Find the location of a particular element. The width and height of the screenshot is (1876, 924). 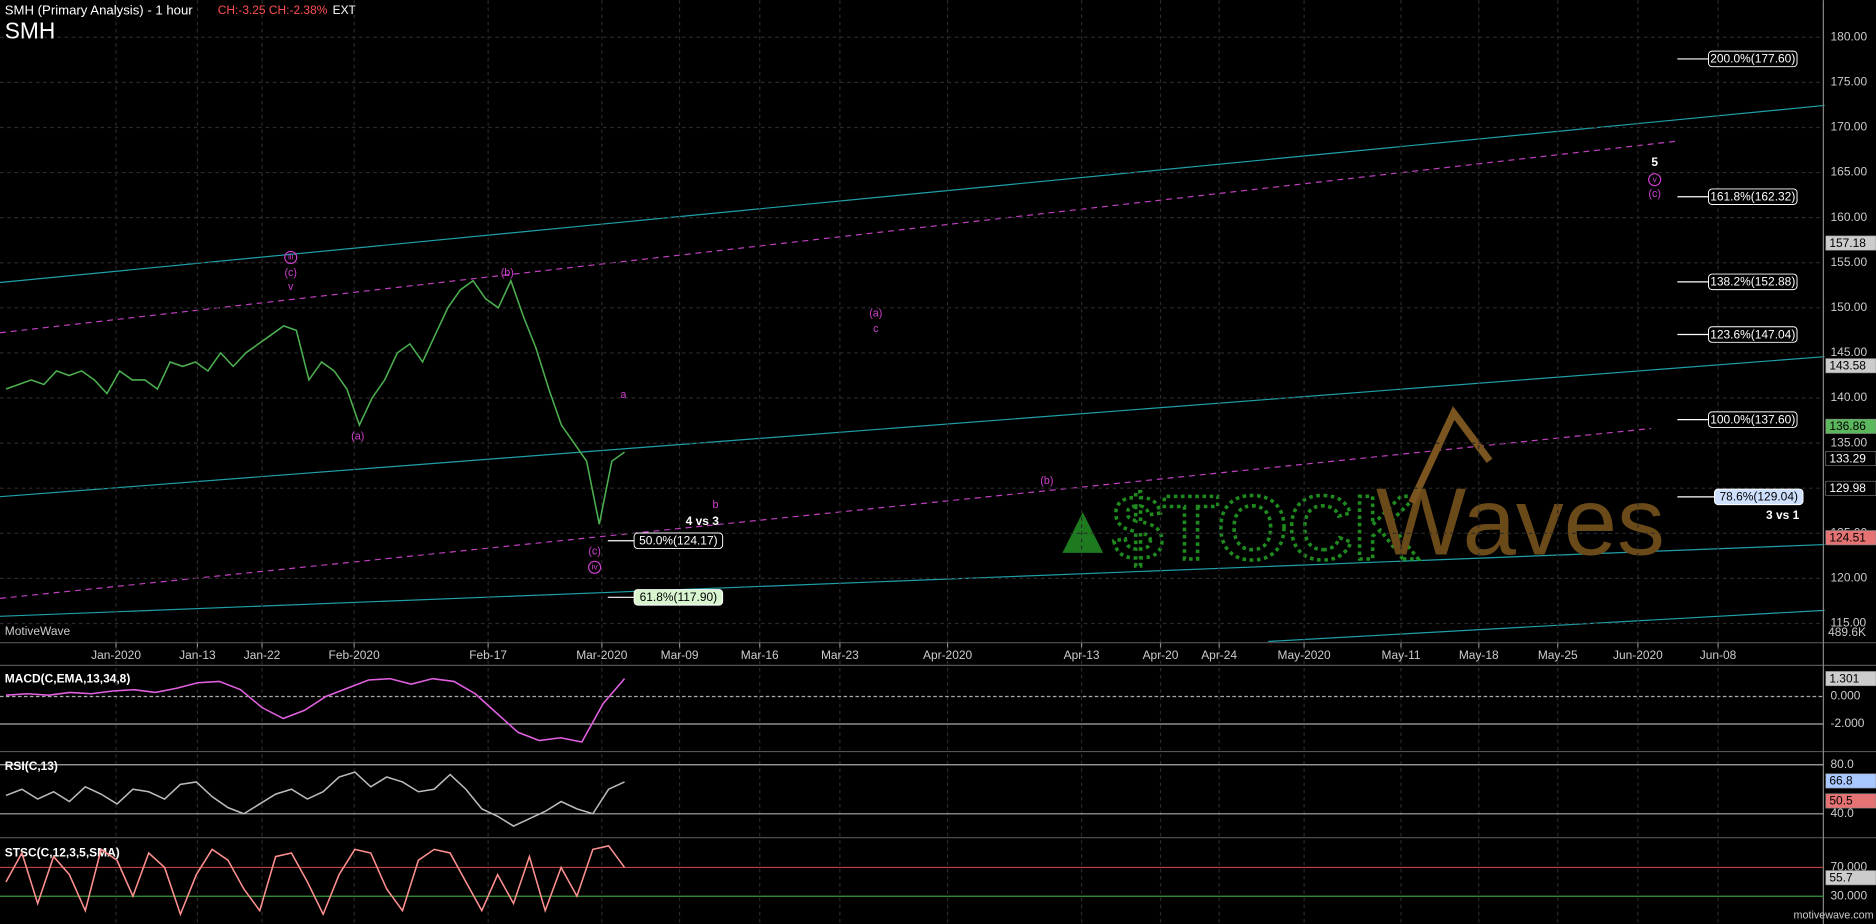

indicator-title: RSI(C,13) is located at coordinates (31, 766).